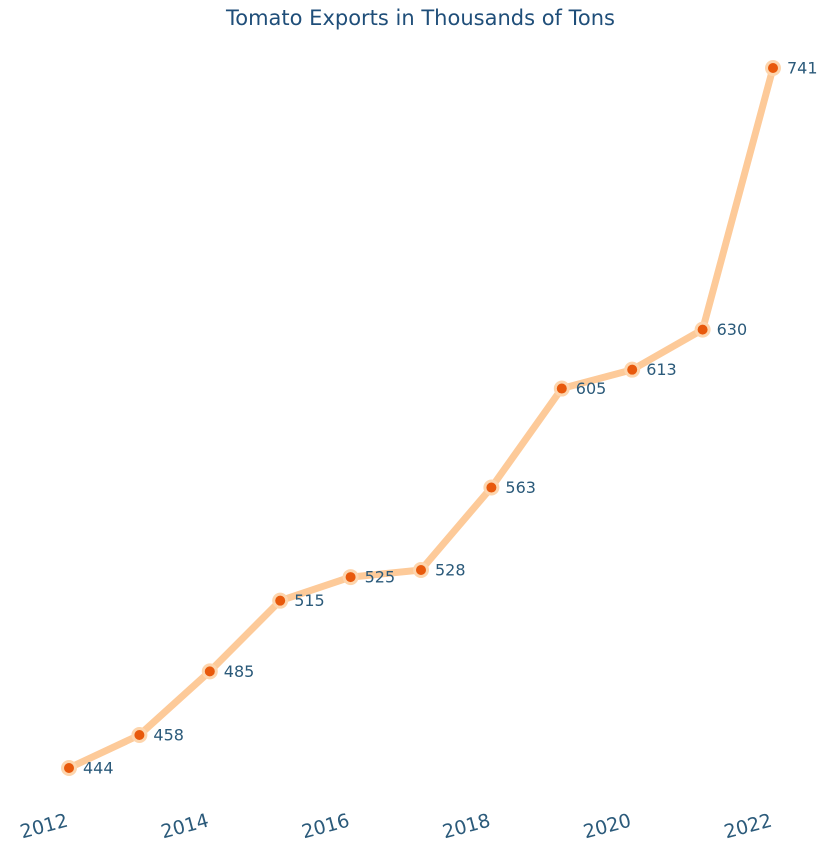  What do you see at coordinates (98, 768) in the screenshot?
I see `data-label: 444` at bounding box center [98, 768].